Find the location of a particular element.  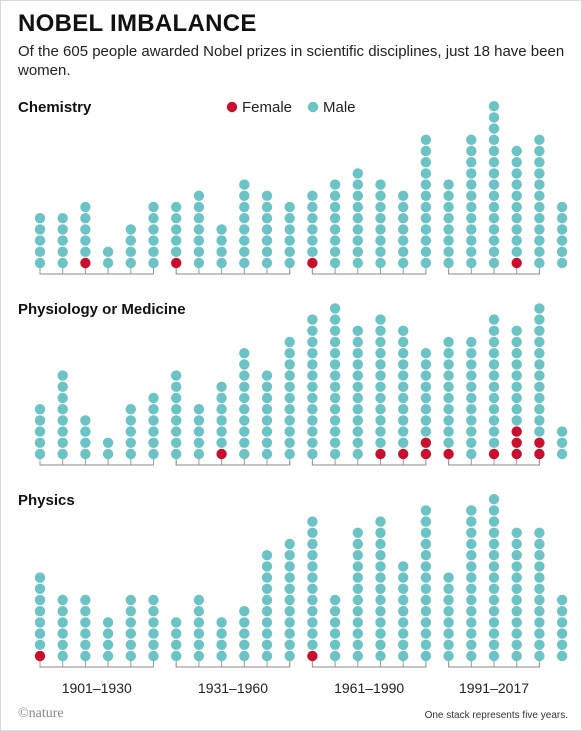

male-legend-swatch is located at coordinates (313, 107).